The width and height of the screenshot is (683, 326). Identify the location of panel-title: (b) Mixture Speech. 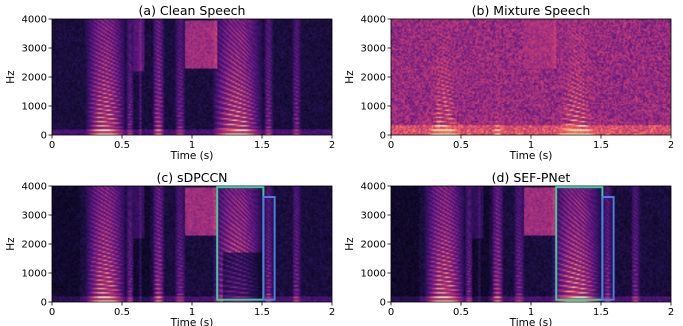
(531, 10).